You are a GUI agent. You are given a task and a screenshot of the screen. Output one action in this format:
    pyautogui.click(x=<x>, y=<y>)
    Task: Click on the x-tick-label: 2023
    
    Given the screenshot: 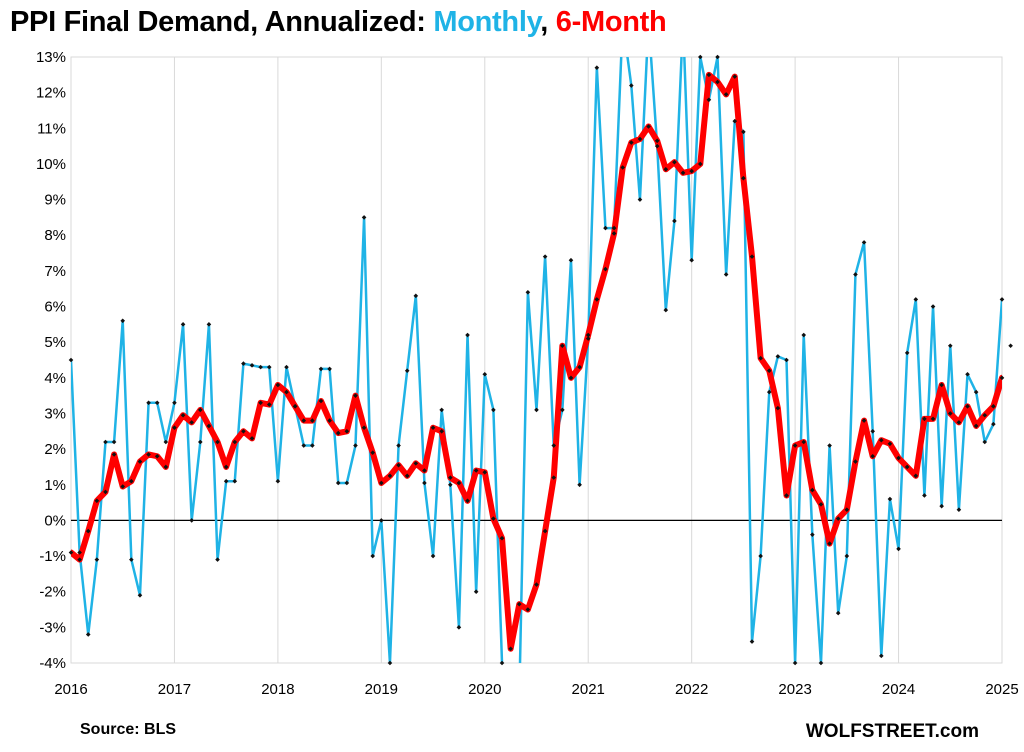 What is the action you would take?
    pyautogui.click(x=794, y=689)
    